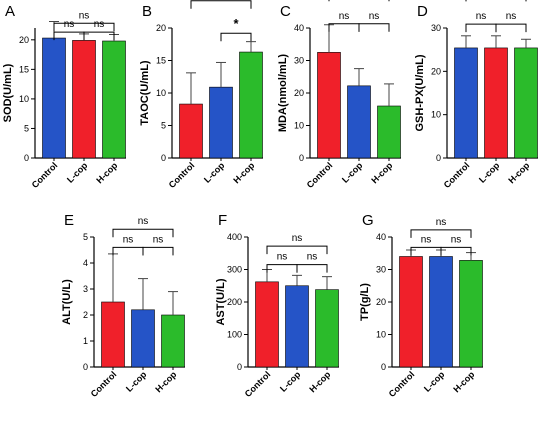 The image size is (550, 436). I want to click on panel-letter: G, so click(368, 220).